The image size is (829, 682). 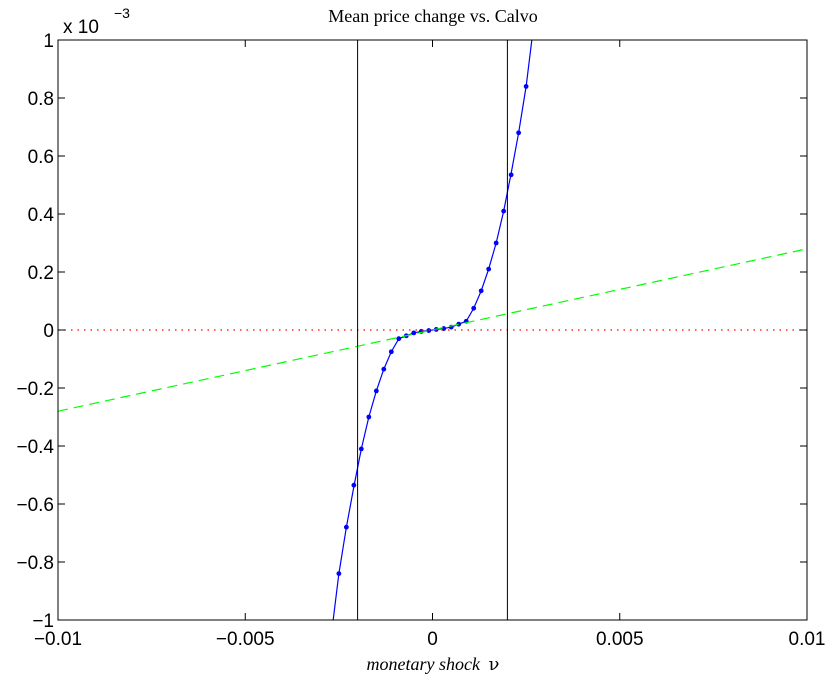 What do you see at coordinates (35, 389) in the screenshot?
I see `y-tick-label: −0.2` at bounding box center [35, 389].